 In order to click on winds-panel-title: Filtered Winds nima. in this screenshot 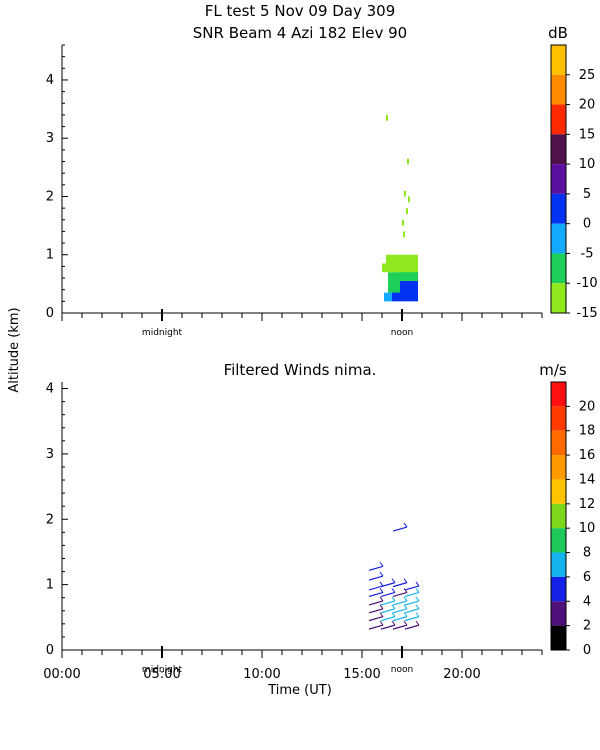, I will do `click(300, 370)`.